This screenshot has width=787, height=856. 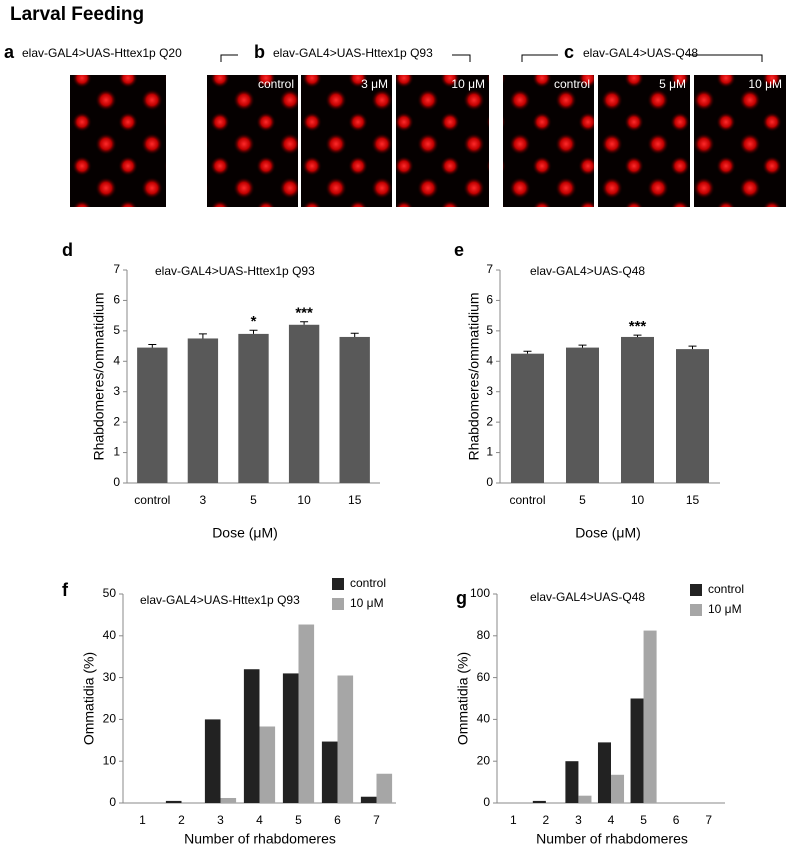 I want to click on y-tick-label: 6, so click(x=489, y=300).